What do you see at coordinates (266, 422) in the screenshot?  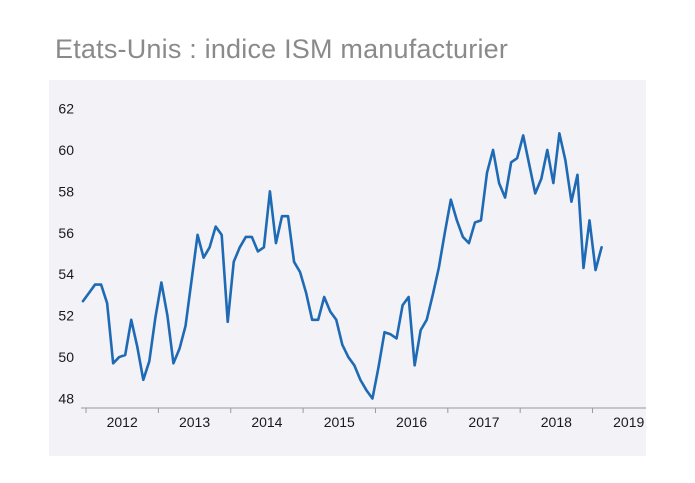 I see `x-tick-label: 2014` at bounding box center [266, 422].